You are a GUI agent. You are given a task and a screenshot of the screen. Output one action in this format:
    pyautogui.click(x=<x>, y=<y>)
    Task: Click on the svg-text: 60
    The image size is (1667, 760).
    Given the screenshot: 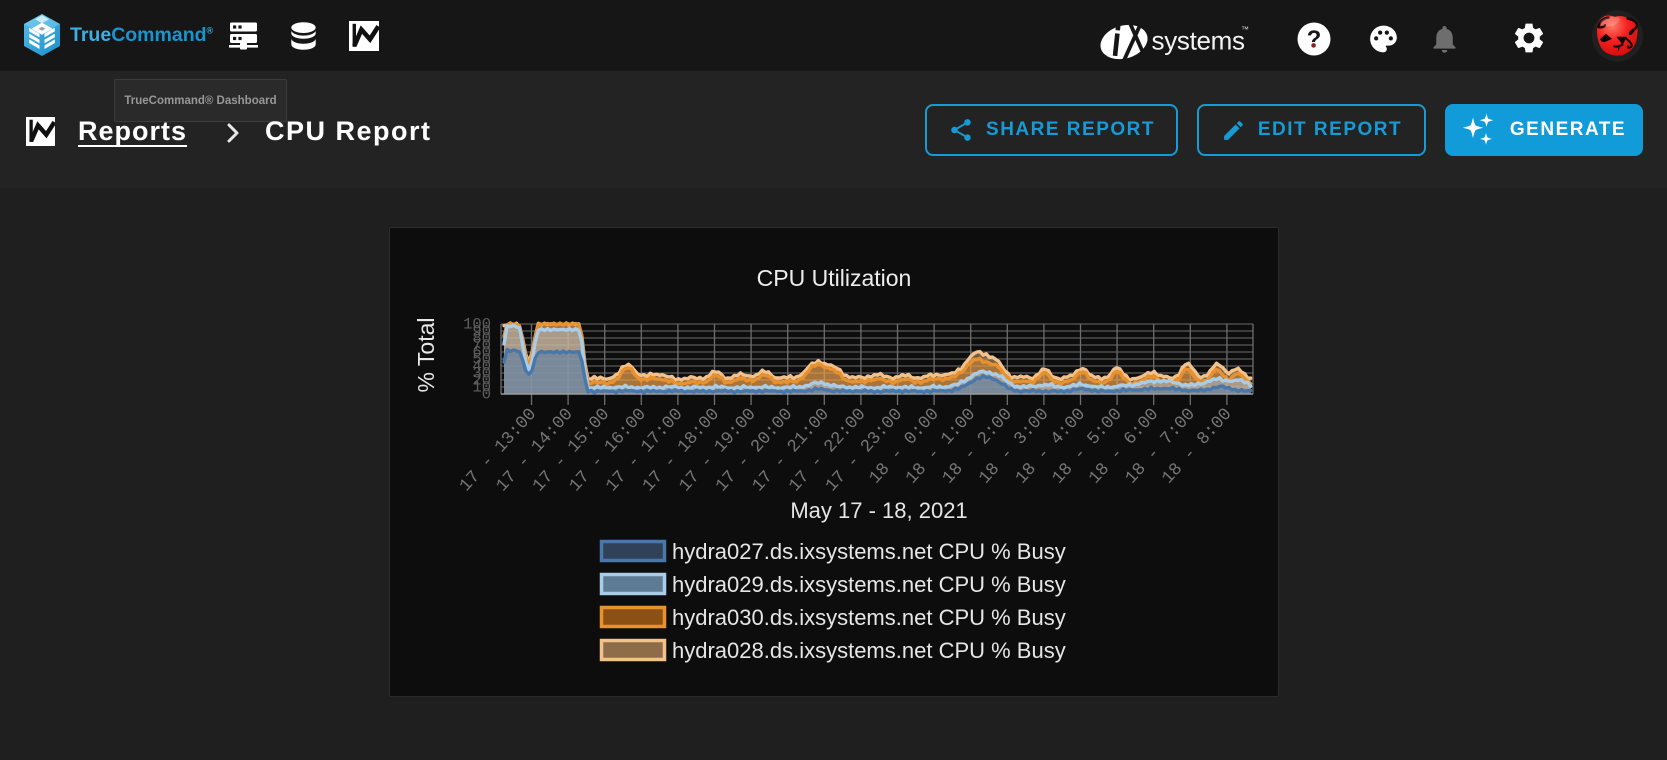 What is the action you would take?
    pyautogui.click(x=481, y=353)
    